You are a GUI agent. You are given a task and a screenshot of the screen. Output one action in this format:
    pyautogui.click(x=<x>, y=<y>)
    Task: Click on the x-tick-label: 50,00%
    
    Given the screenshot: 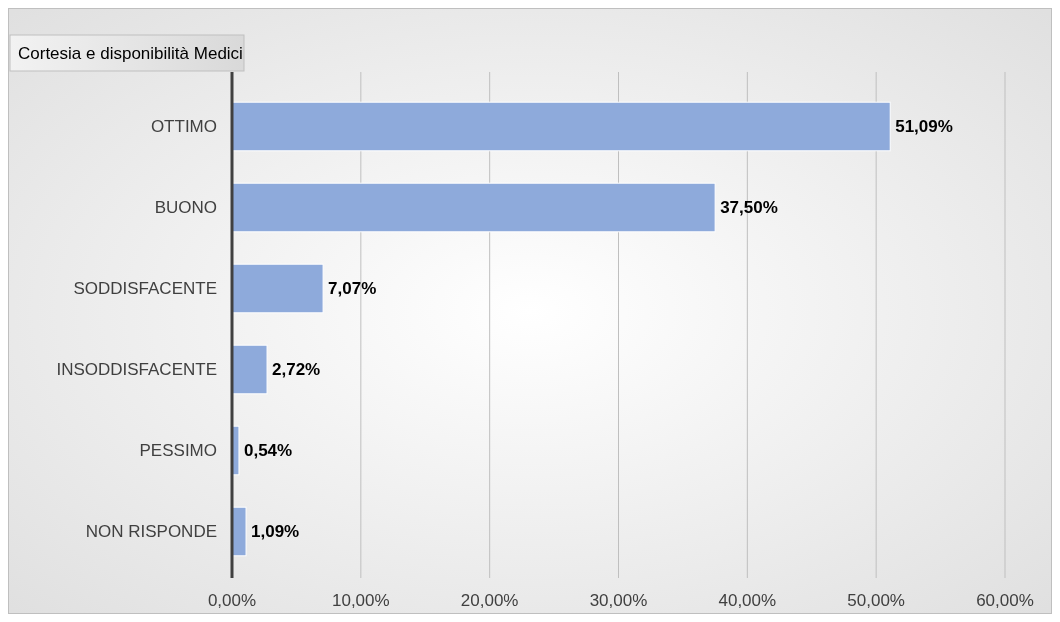 What is the action you would take?
    pyautogui.click(x=876, y=600)
    